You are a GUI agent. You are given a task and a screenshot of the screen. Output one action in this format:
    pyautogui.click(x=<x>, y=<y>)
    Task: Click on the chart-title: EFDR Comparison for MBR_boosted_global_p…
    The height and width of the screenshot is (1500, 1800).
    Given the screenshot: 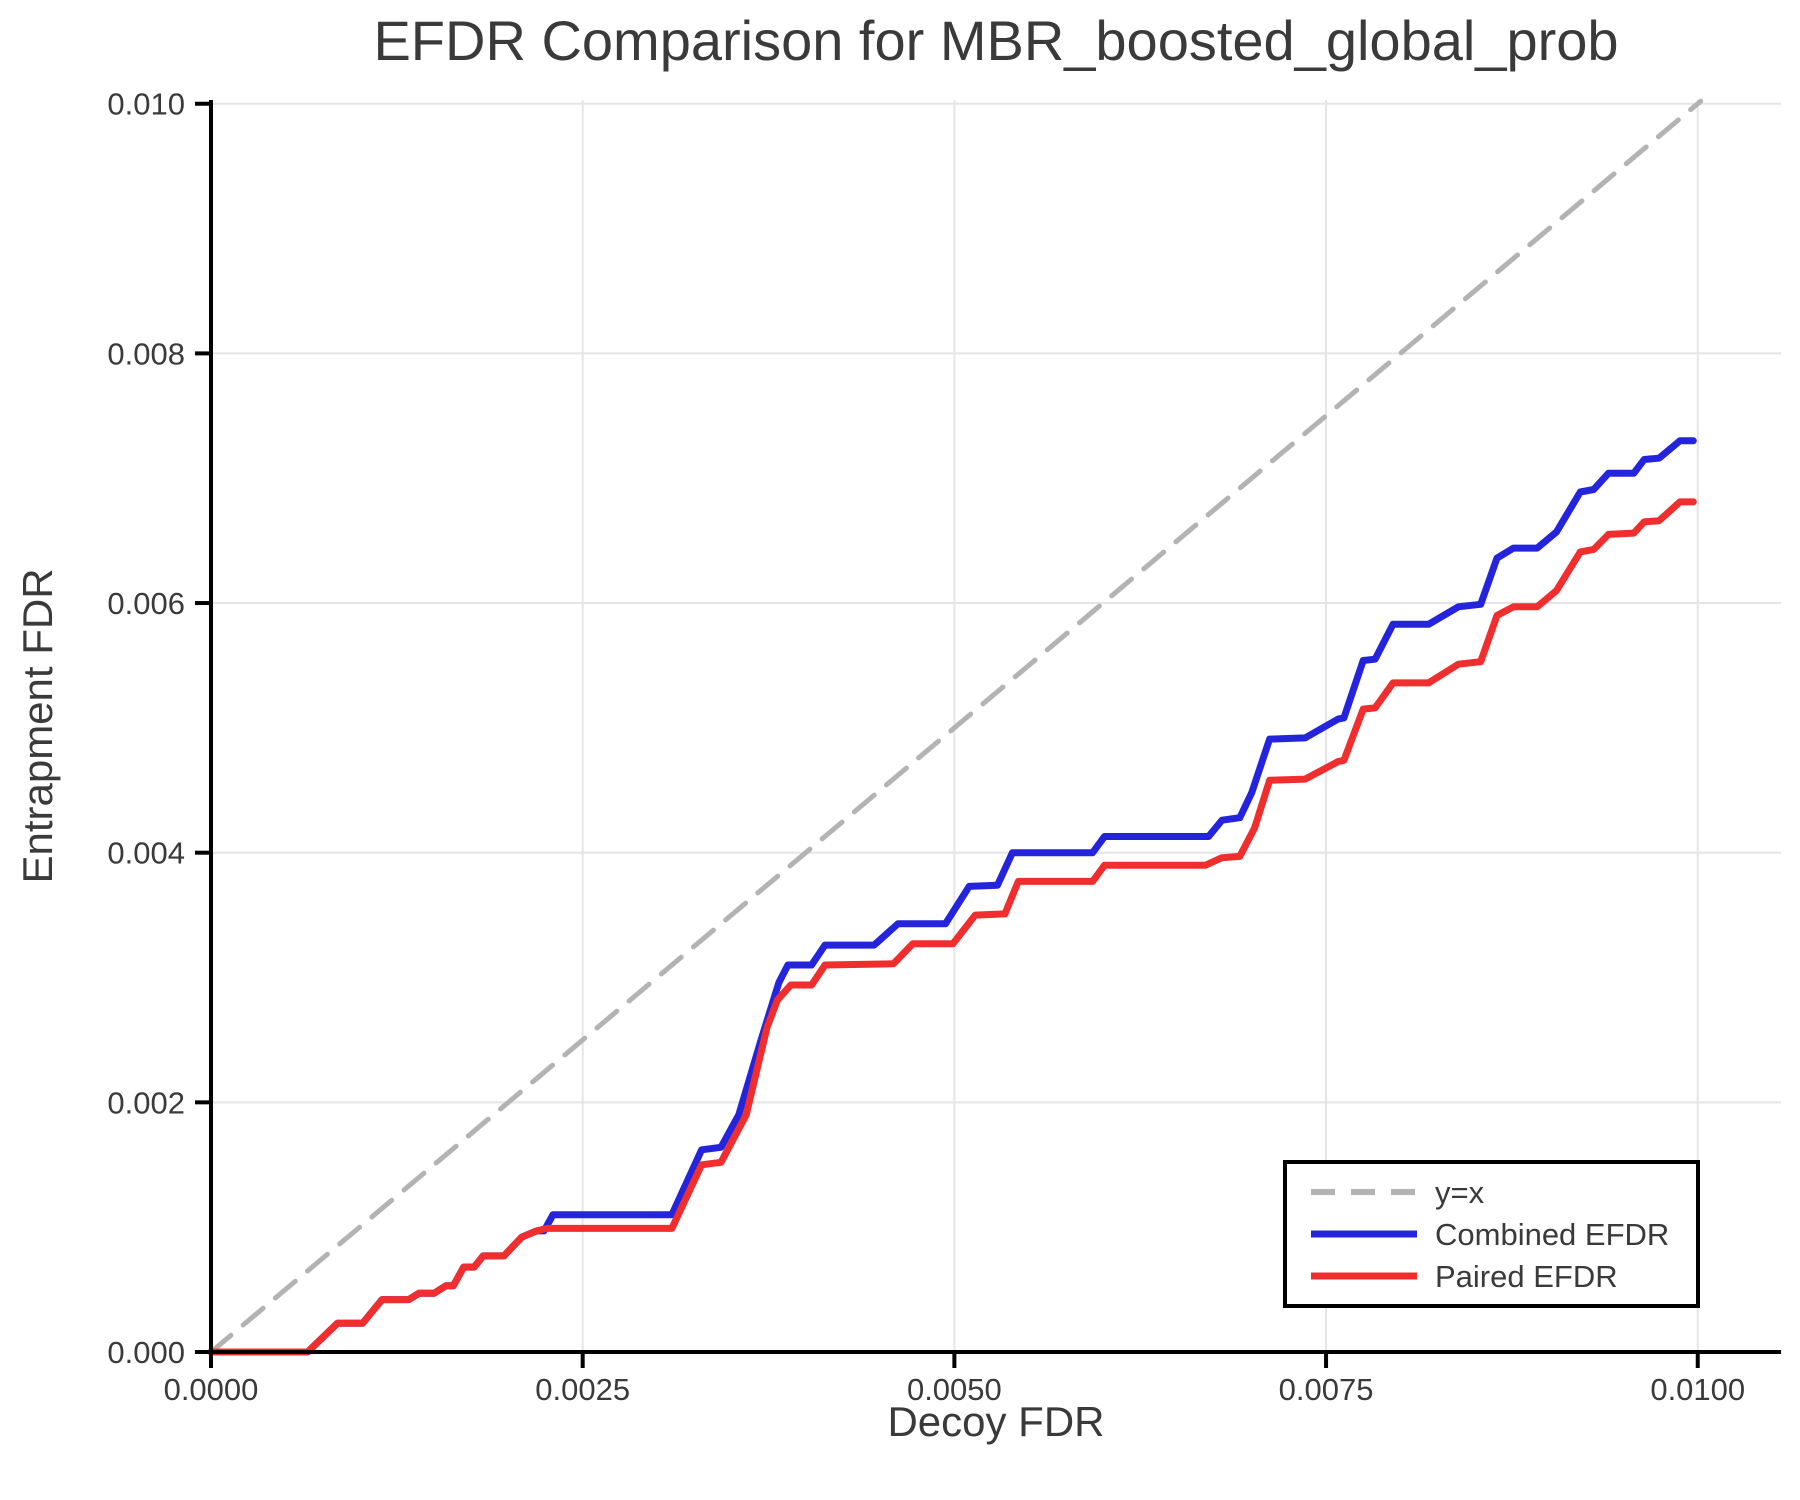 What is the action you would take?
    pyautogui.click(x=996, y=40)
    